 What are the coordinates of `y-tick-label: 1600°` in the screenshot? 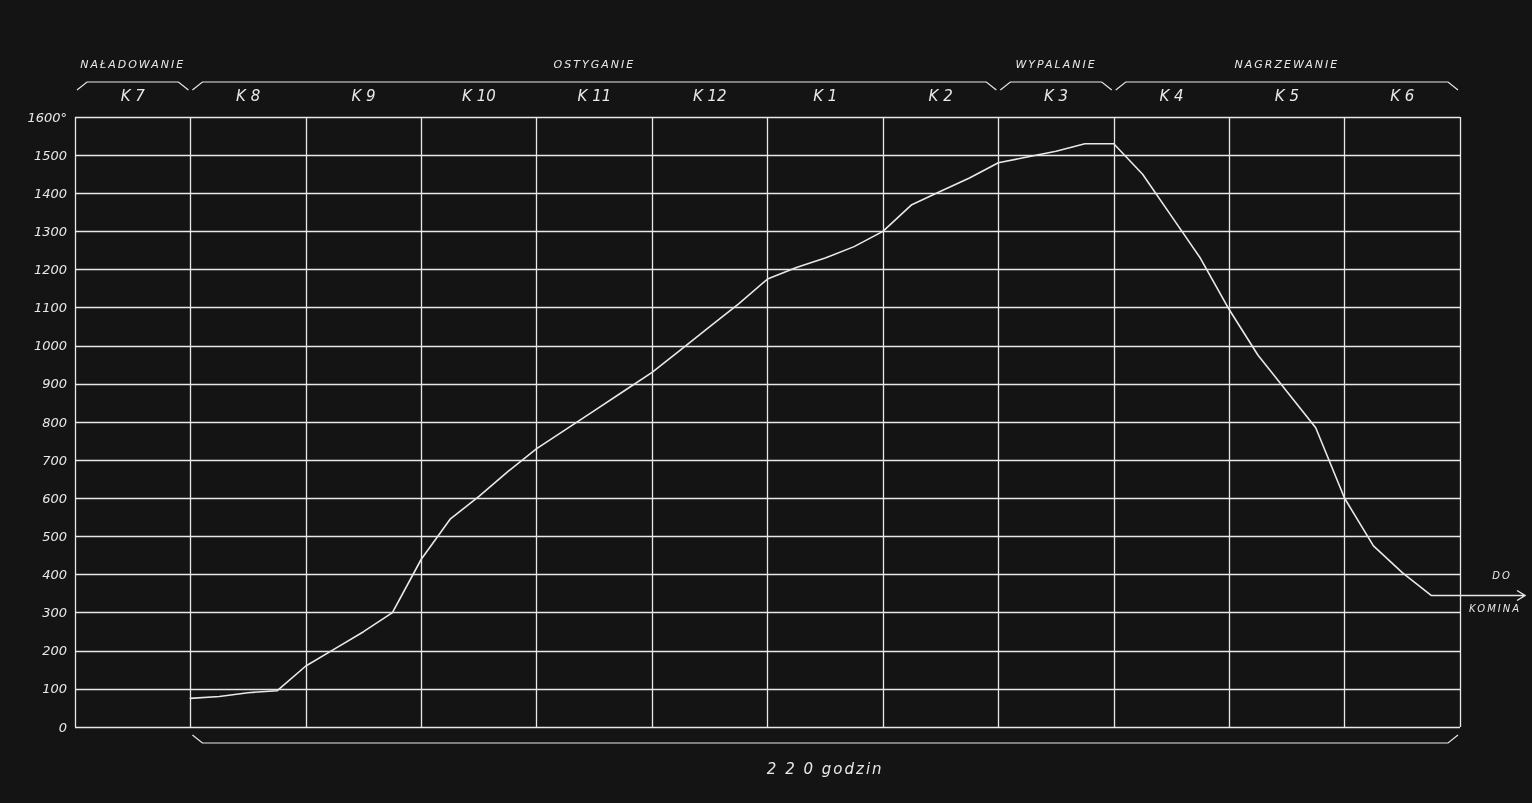 It's located at (47, 117).